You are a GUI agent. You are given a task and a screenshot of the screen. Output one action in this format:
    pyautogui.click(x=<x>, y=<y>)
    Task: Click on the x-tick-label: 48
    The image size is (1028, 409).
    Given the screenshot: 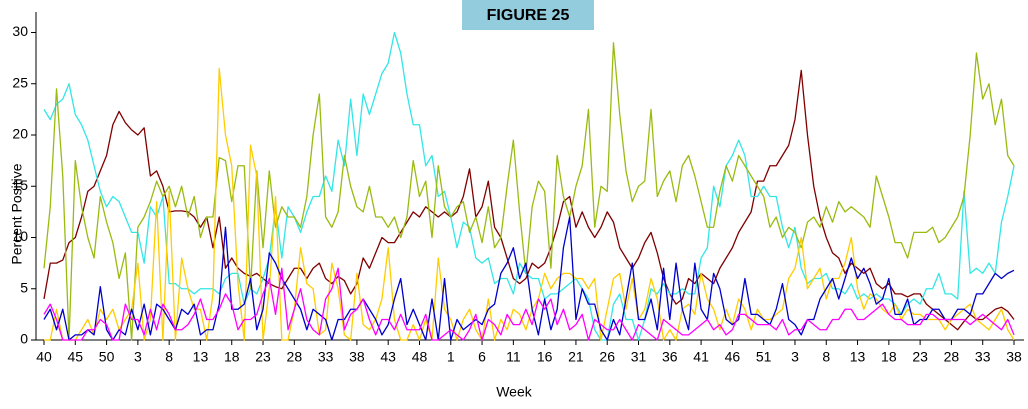 What is the action you would take?
    pyautogui.click(x=420, y=357)
    